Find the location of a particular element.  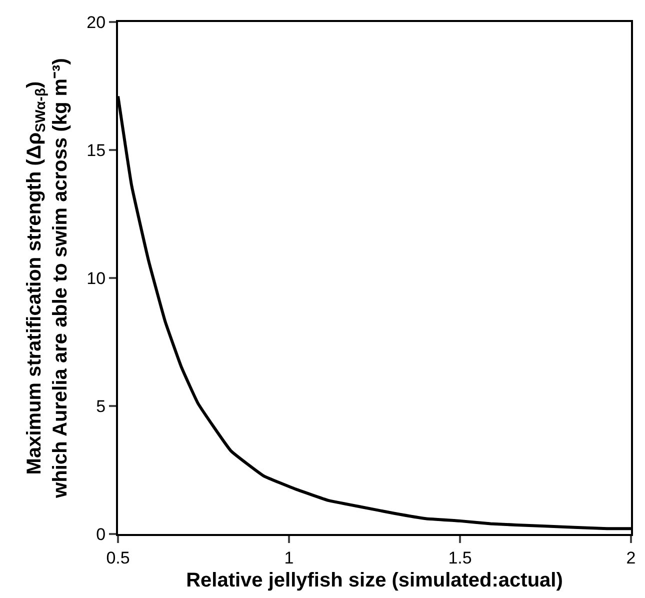

y-tick-label: 10 is located at coordinates (96, 278).